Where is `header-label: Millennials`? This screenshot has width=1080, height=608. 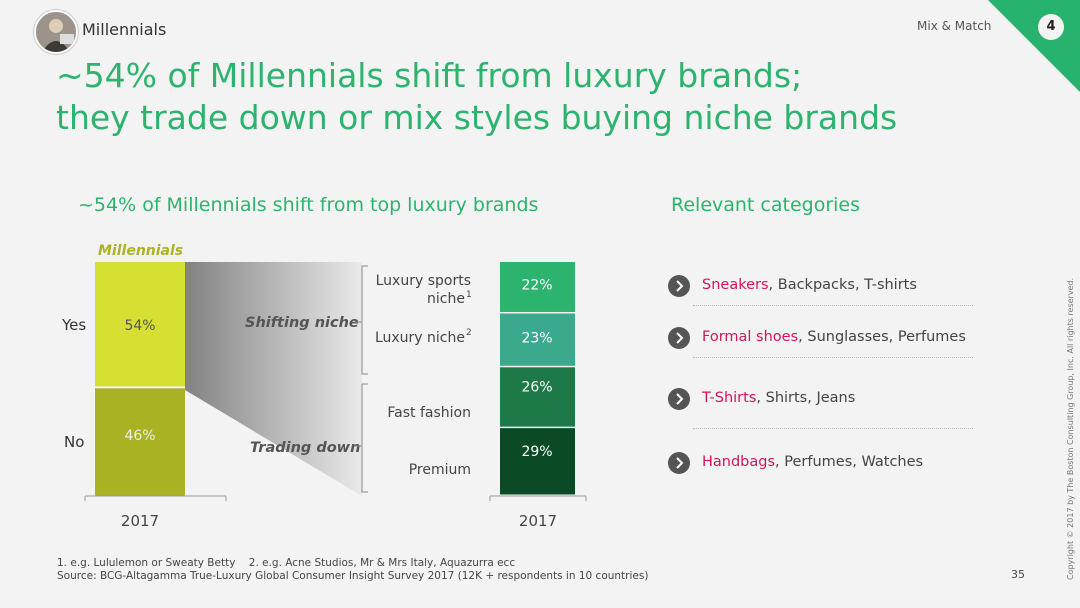
header-label: Millennials is located at coordinates (124, 29).